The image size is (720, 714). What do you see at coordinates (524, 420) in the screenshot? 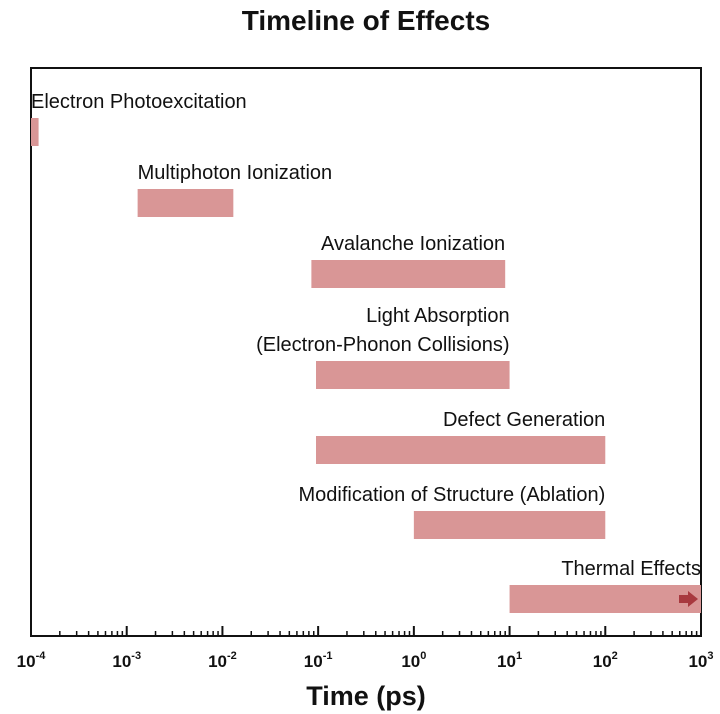
I see `bar-label: Defect Generation` at bounding box center [524, 420].